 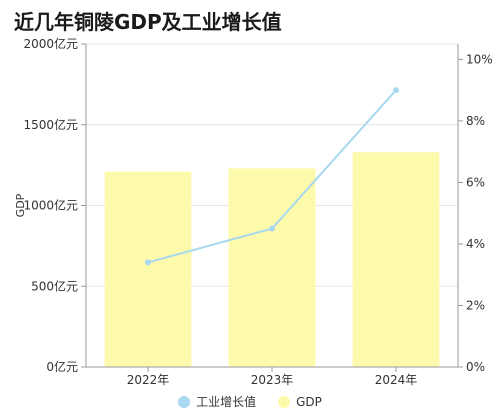 I want to click on right-tick-label: 0%, so click(x=475, y=367).